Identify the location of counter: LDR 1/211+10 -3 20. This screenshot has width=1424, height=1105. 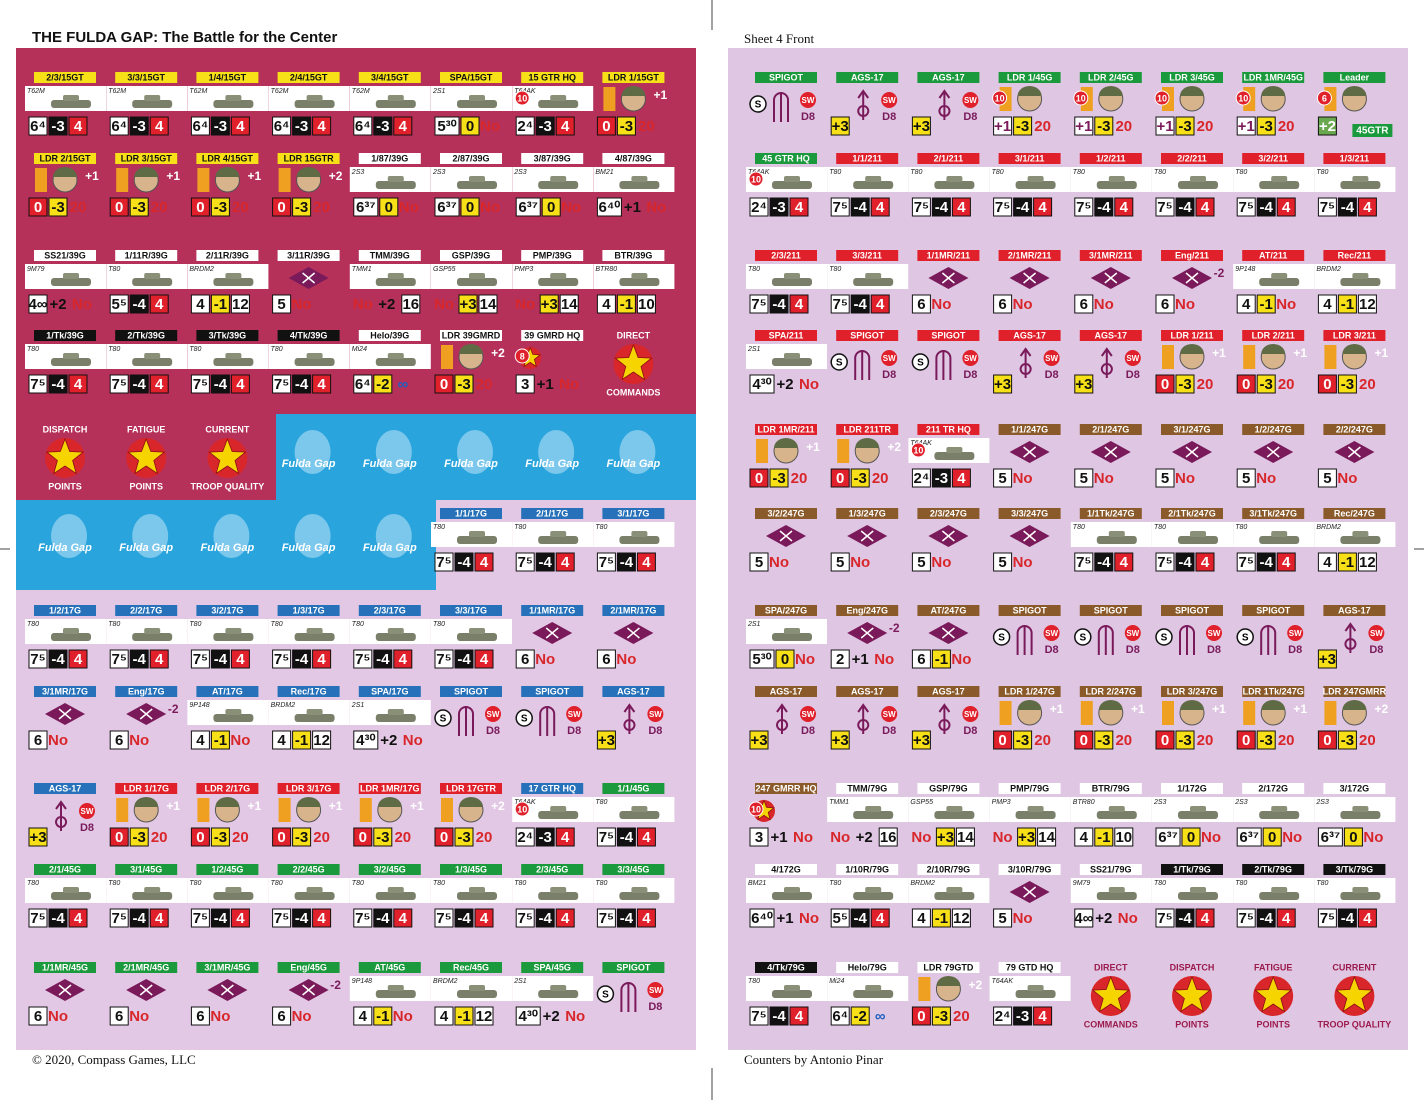
(1190, 362).